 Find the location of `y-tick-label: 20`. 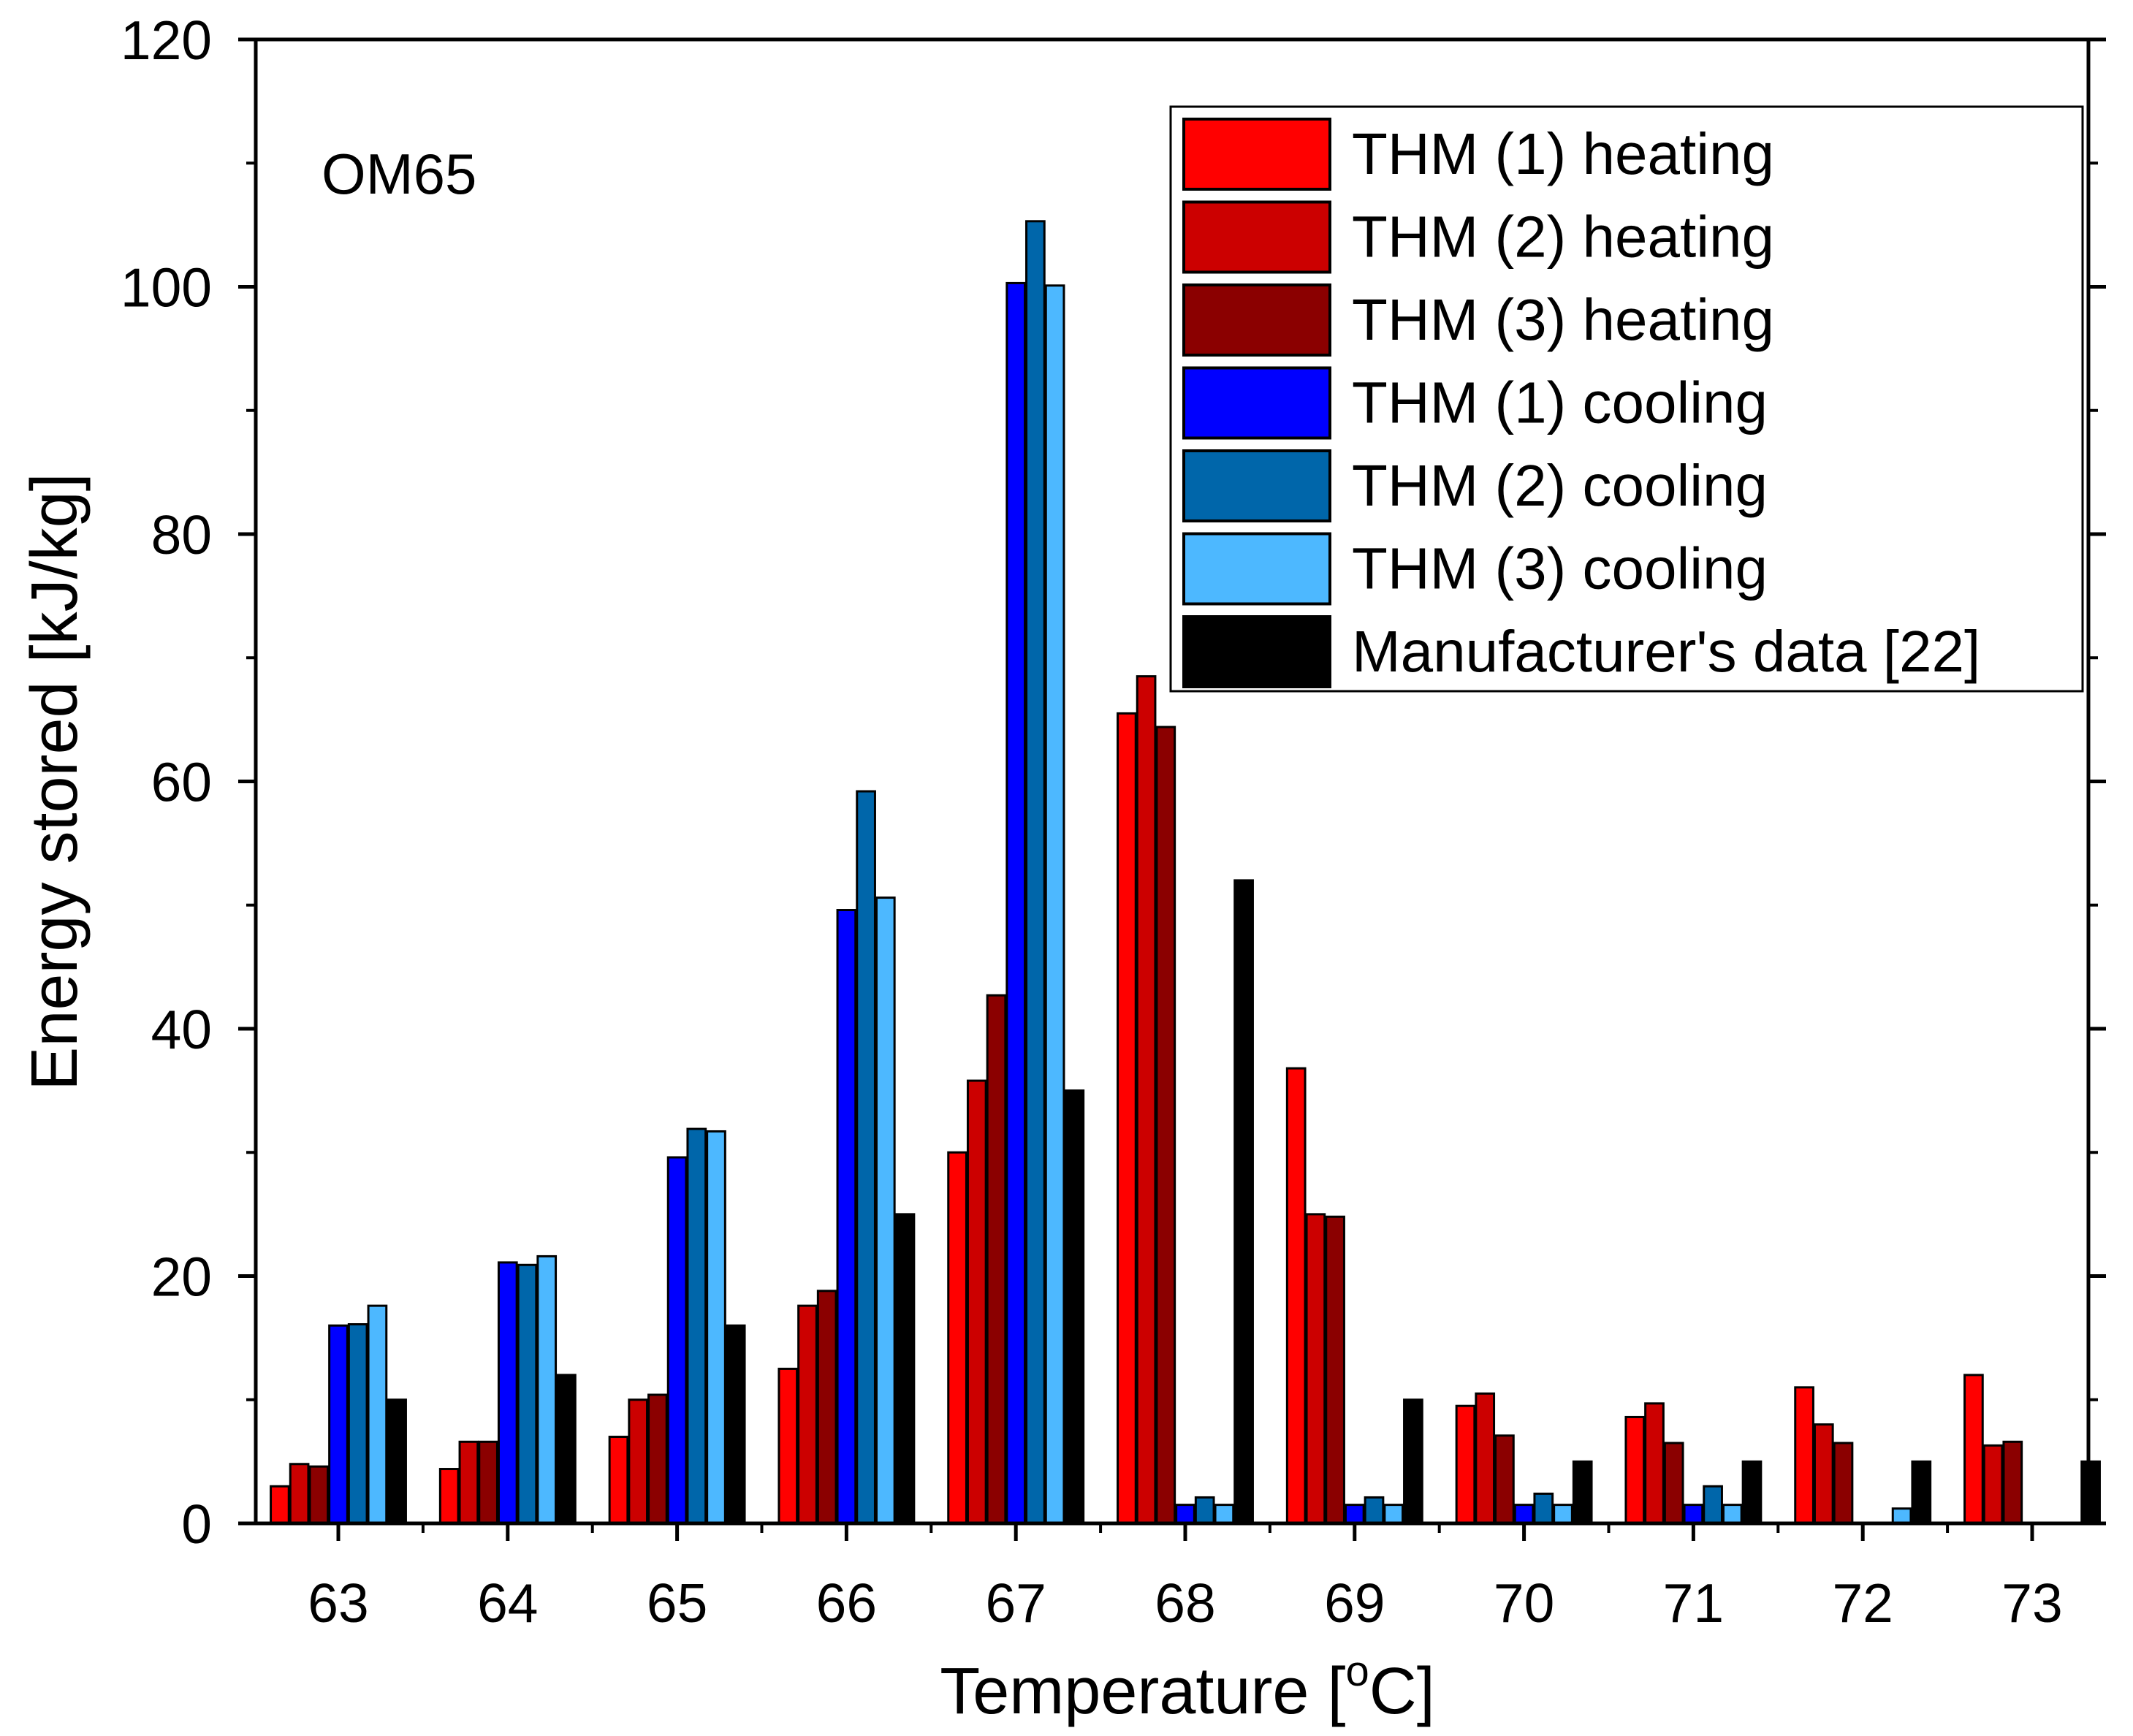

y-tick-label: 20 is located at coordinates (181, 1277).